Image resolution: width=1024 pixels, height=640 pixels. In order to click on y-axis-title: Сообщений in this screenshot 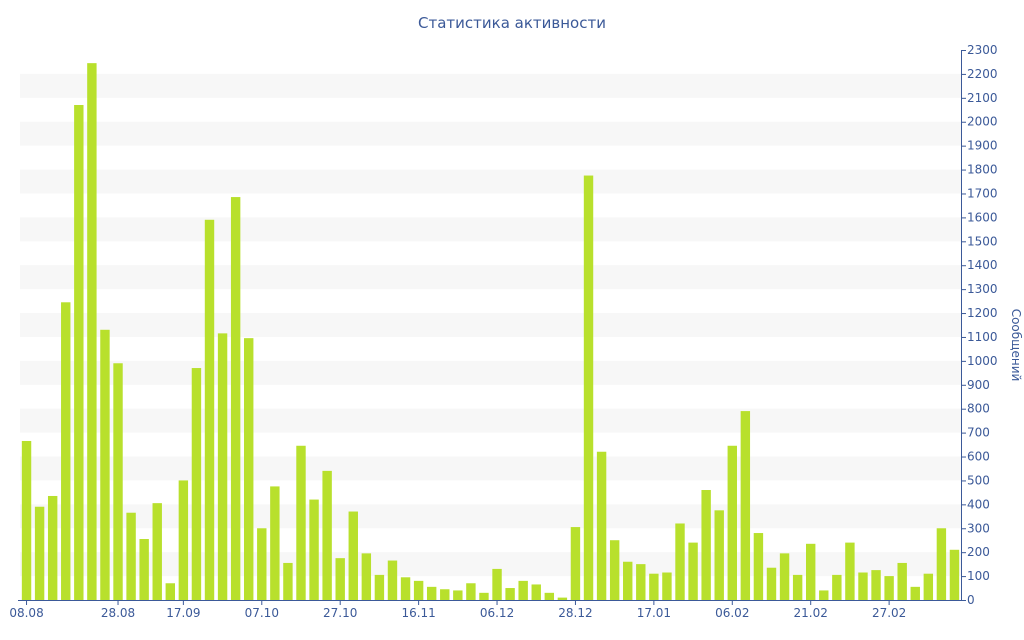, I will do `click(1016, 345)`.